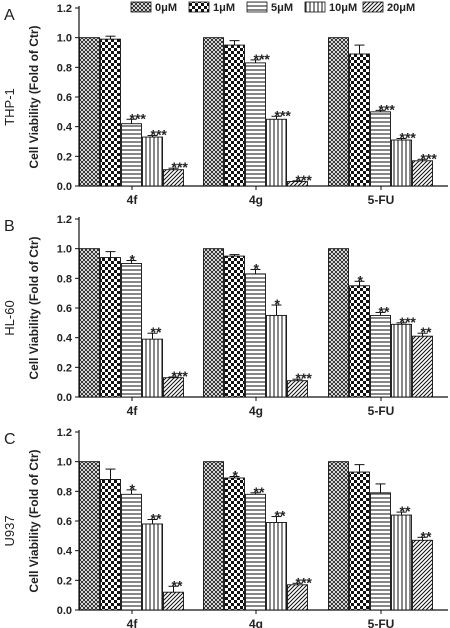 This screenshot has height=628, width=450. What do you see at coordinates (64, 220) in the screenshot?
I see `y-tick-label-B-6: 1.2` at bounding box center [64, 220].